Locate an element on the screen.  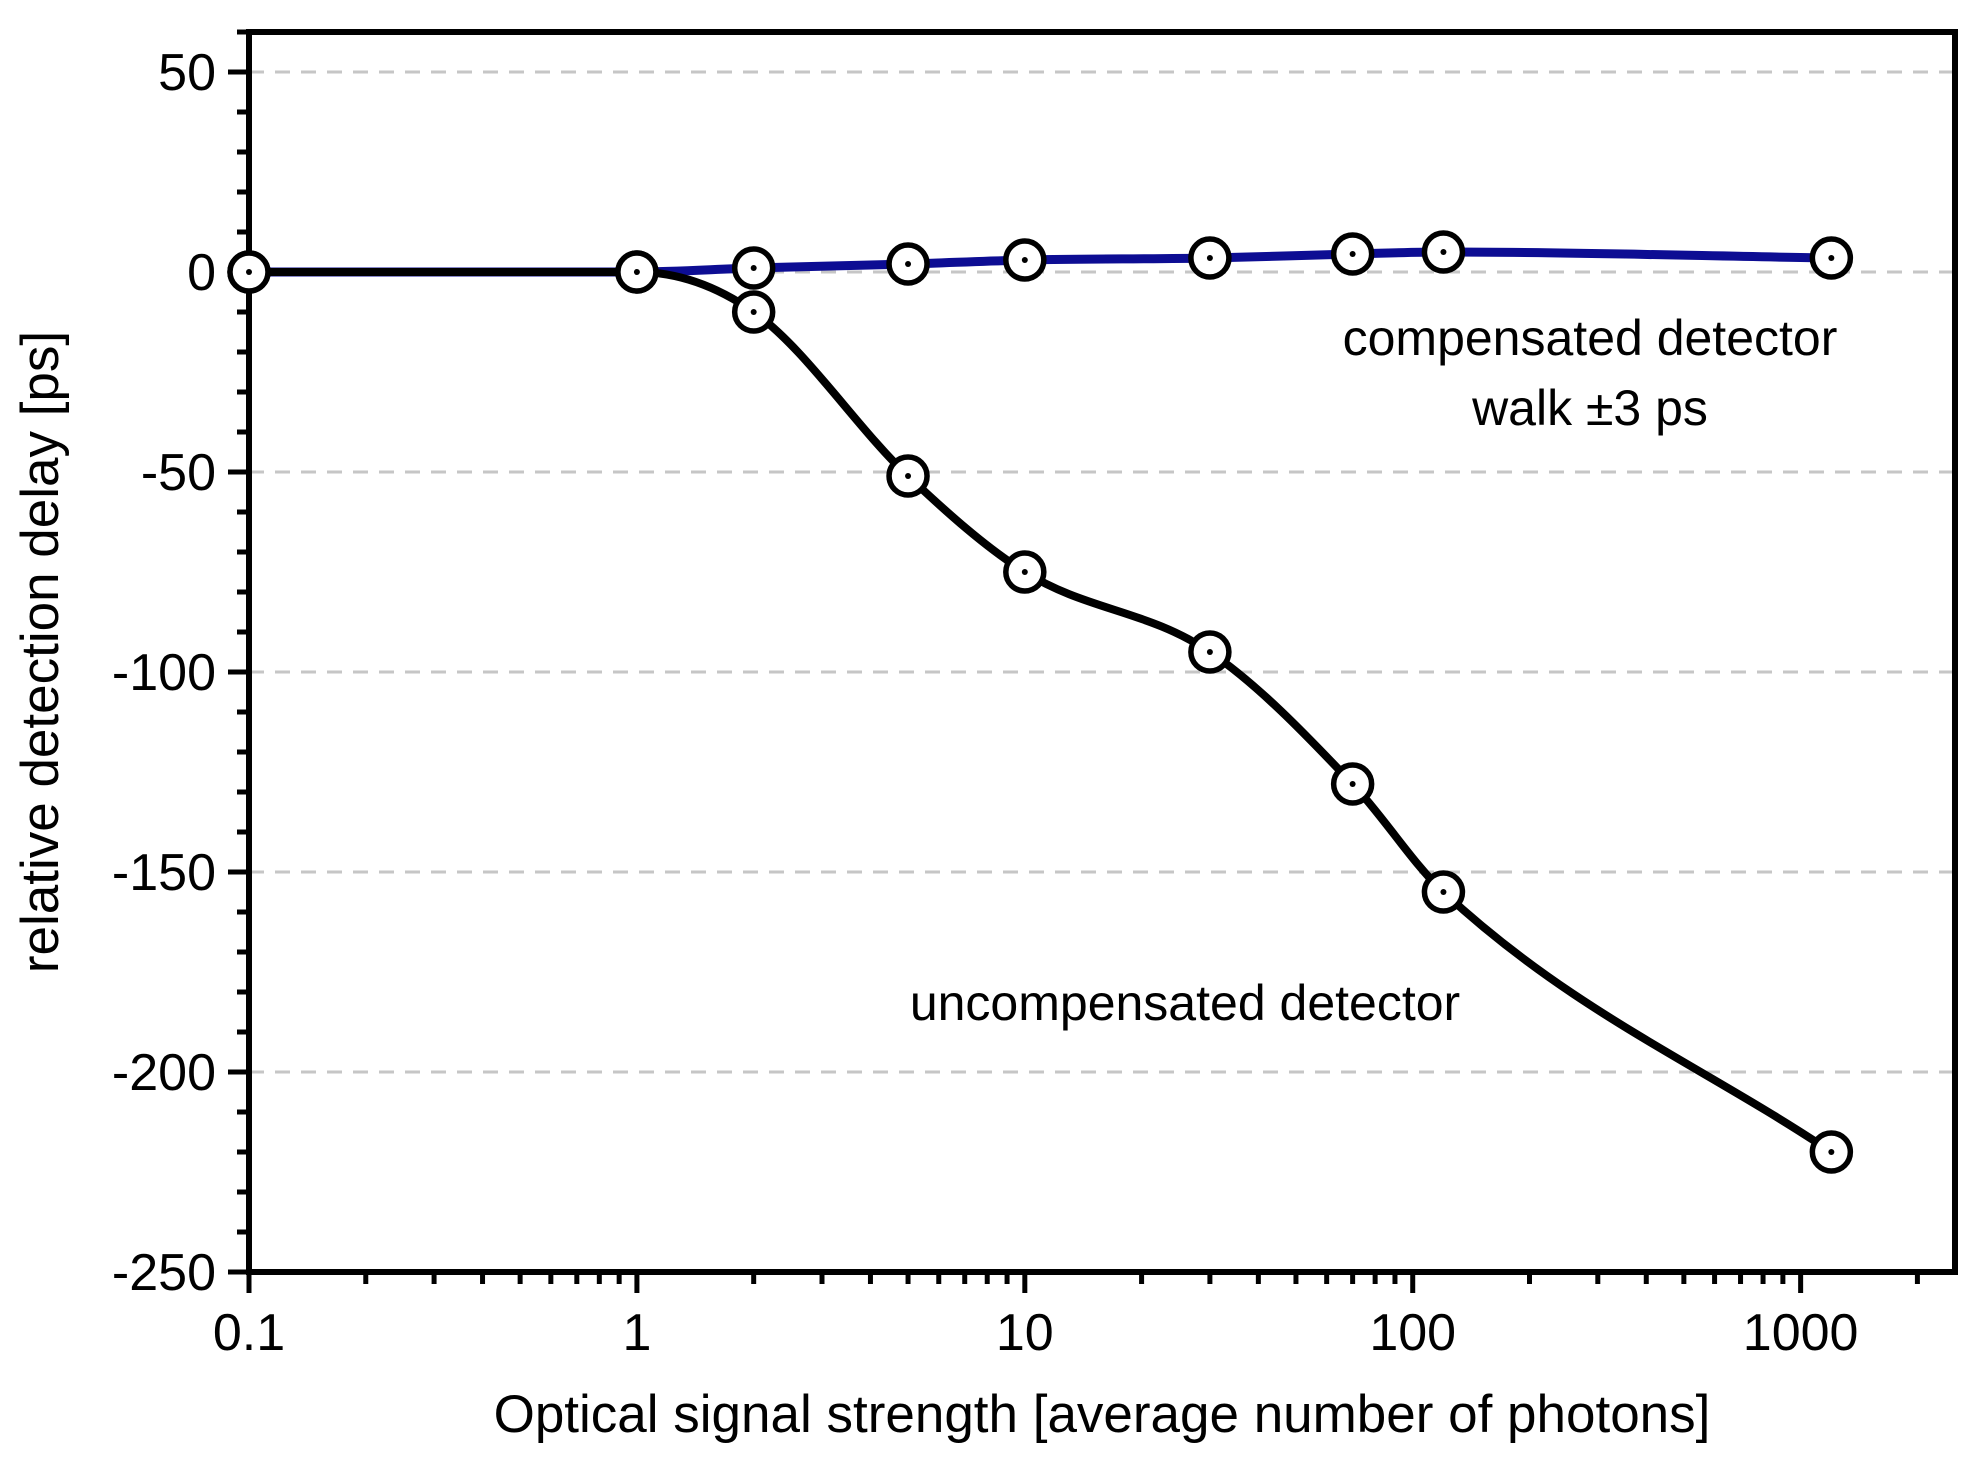
series-markers-compensated-detector is located at coordinates (1040, 262).